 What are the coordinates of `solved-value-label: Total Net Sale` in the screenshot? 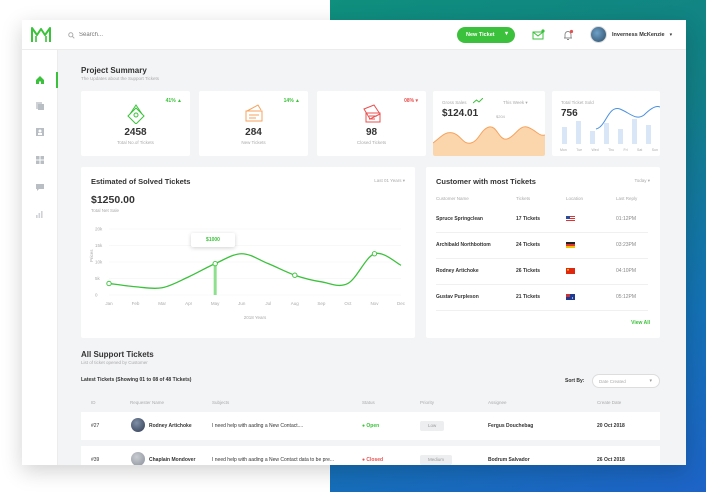 It's located at (105, 210).